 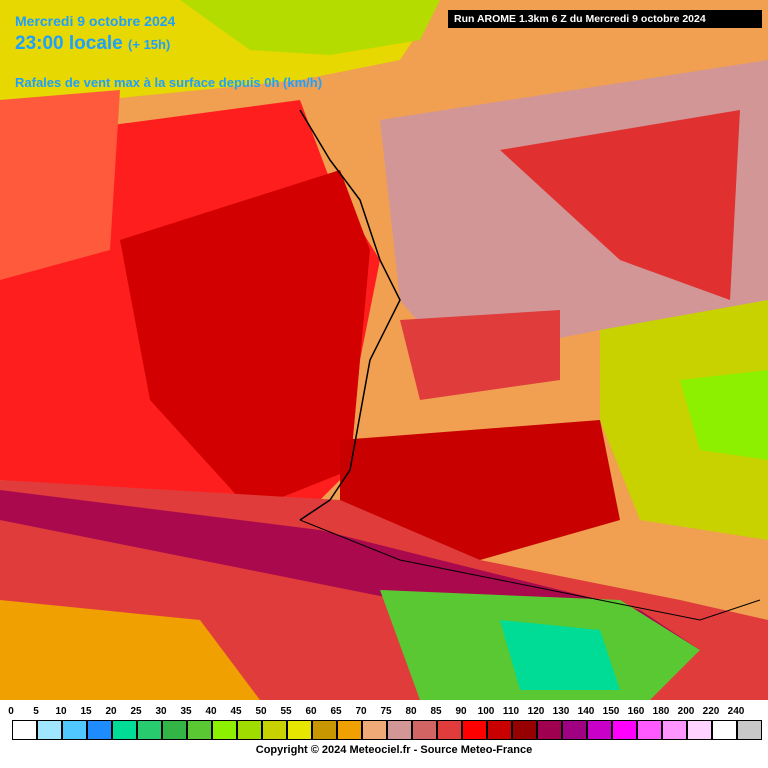 What do you see at coordinates (149, 44) in the screenshot?
I see `time-offset: (+ 15h)` at bounding box center [149, 44].